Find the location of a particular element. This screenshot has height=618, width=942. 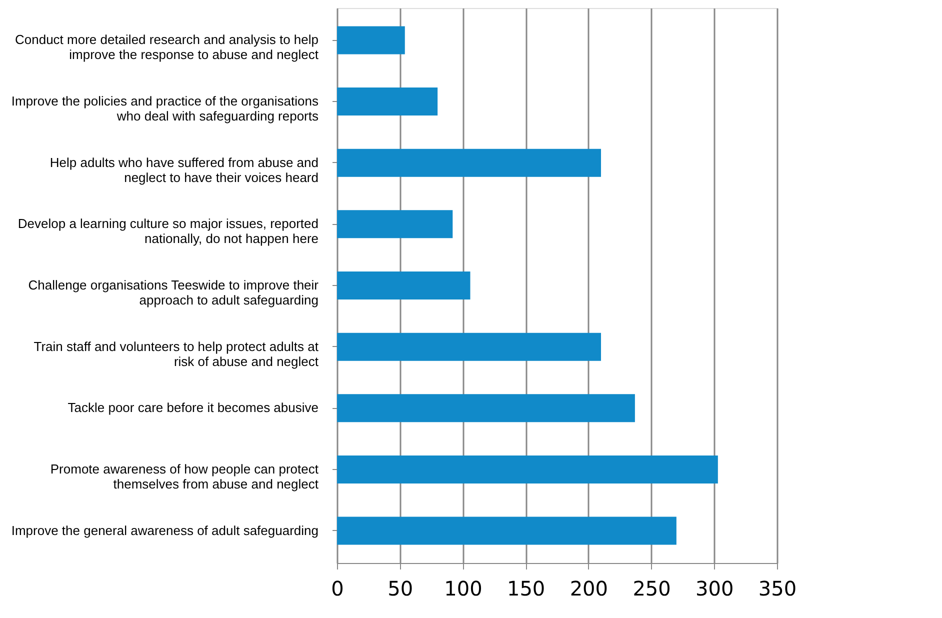

x-tick-label: 350 is located at coordinates (777, 588).